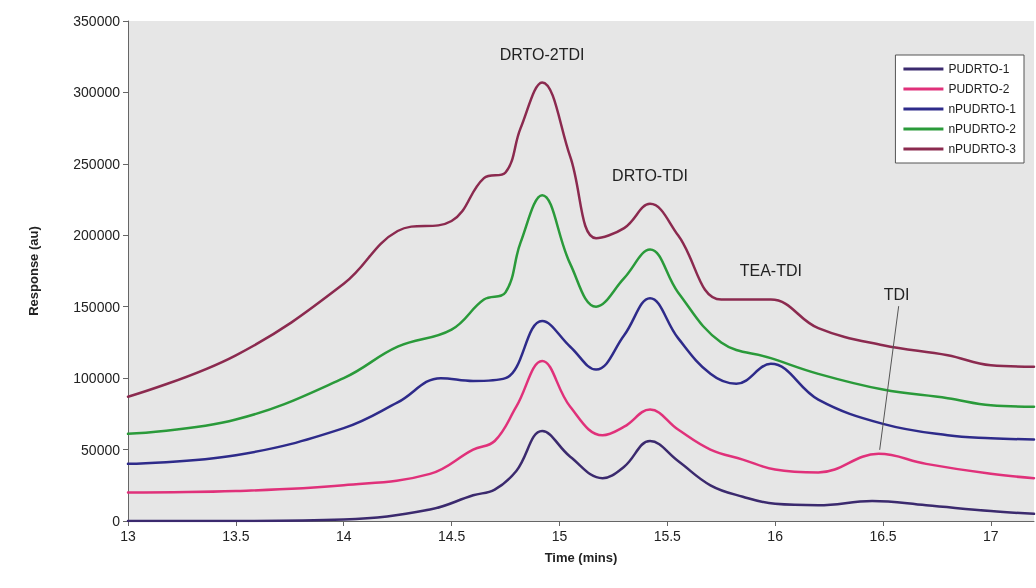 This screenshot has height=588, width=1036. What do you see at coordinates (667, 536) in the screenshot?
I see `x-tick-label: 15.5` at bounding box center [667, 536].